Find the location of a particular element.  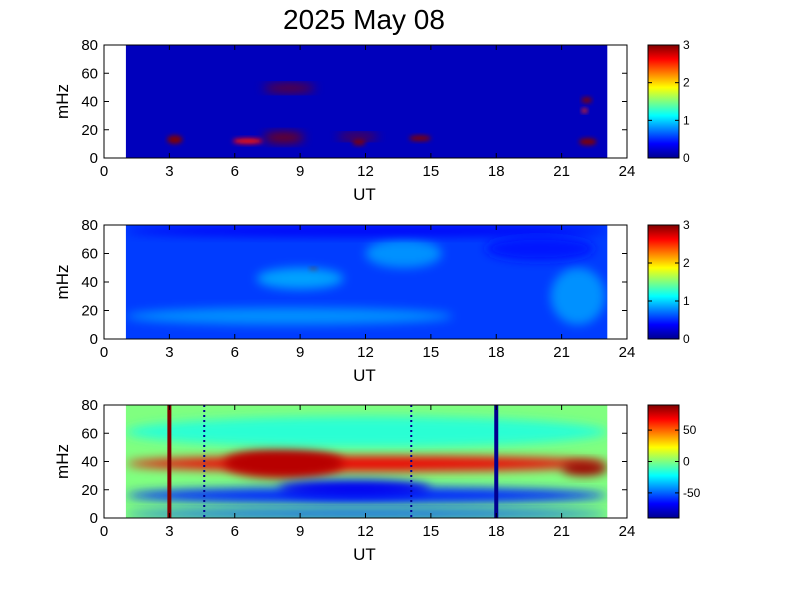

colorbar-tick-label: -50 is located at coordinates (692, 493).